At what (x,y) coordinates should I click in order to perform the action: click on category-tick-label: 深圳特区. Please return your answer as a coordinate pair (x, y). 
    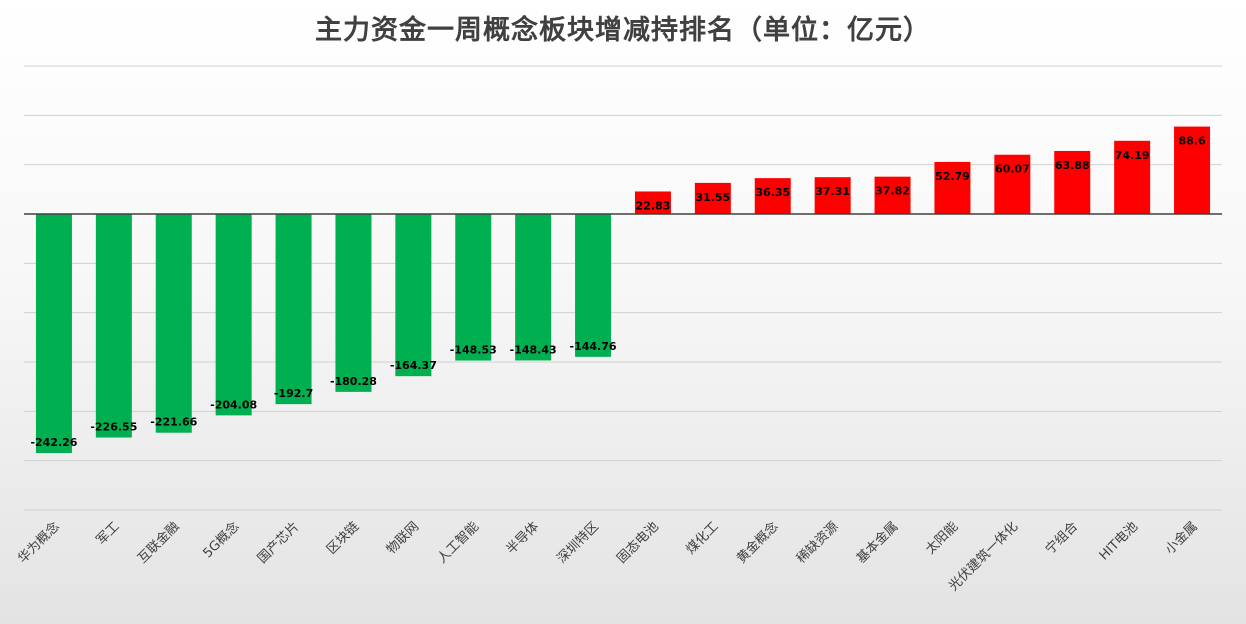
    Looking at the image, I should click on (577, 542).